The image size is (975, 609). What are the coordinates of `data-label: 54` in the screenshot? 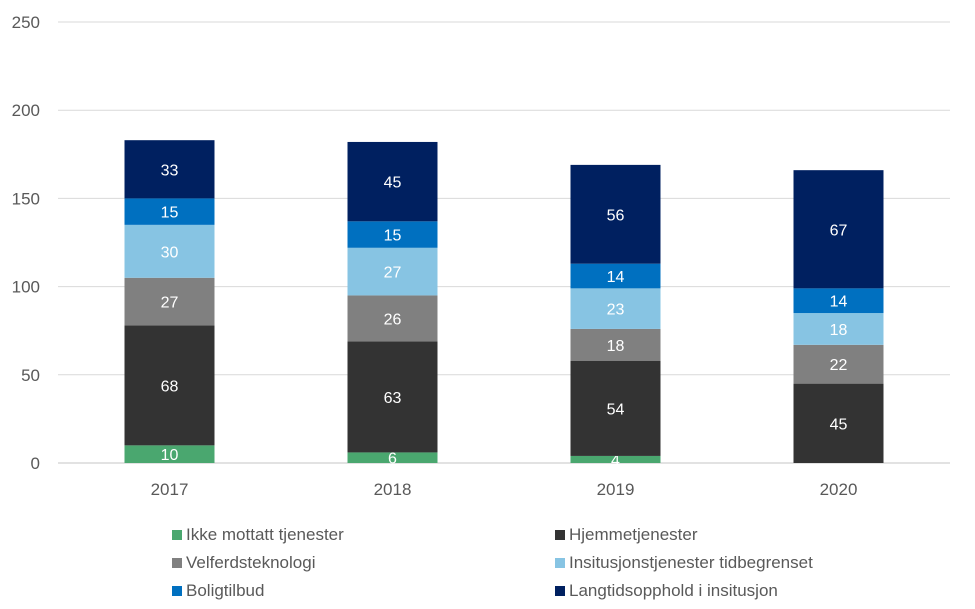 It's located at (616, 409).